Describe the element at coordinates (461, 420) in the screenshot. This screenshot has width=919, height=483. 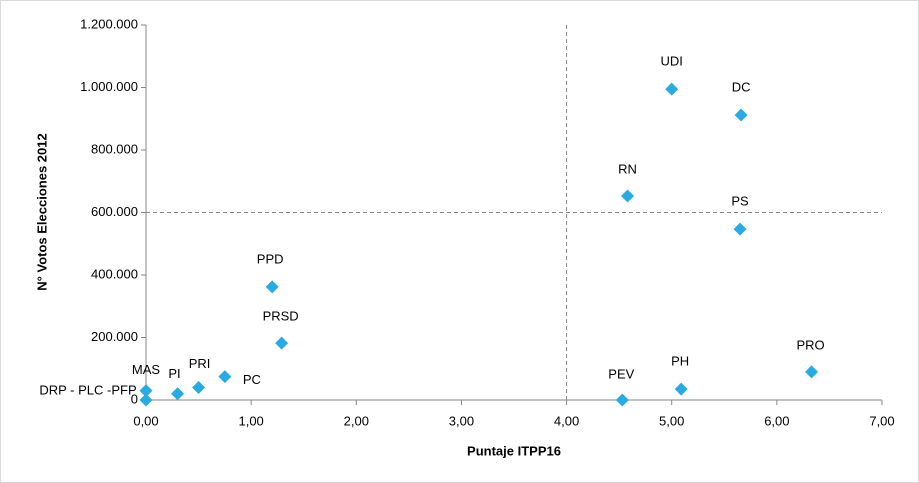
I see `x-tick-label: 3,00` at that location.